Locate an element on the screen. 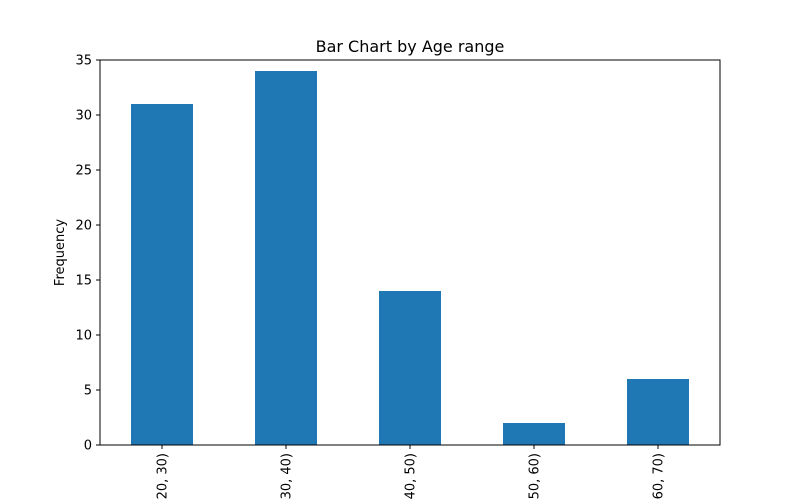 The image size is (800, 500). y-tick-label: 5 is located at coordinates (88, 391).